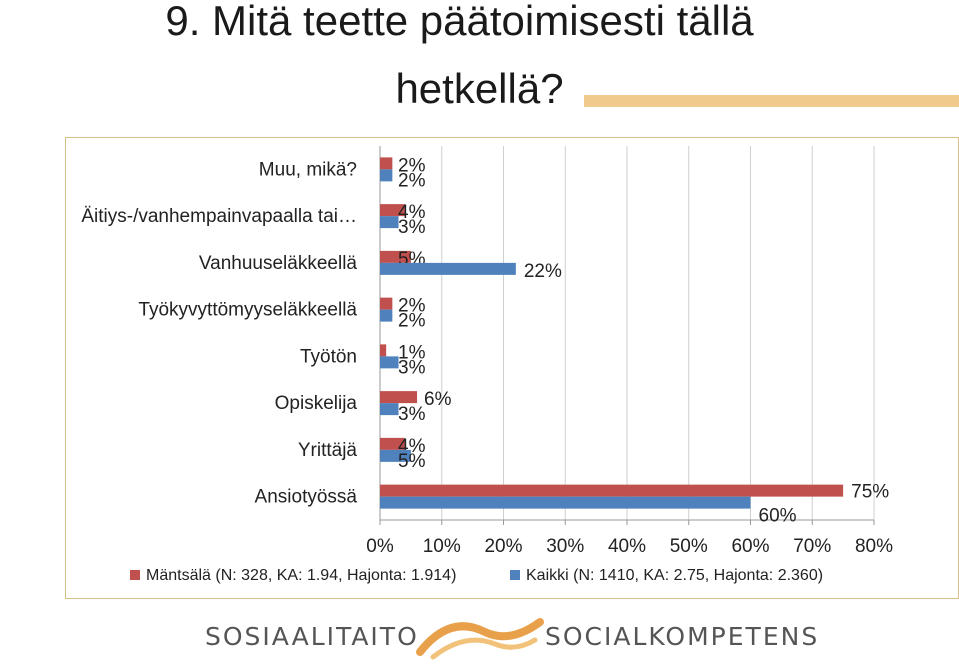 This screenshot has width=959, height=668. I want to click on x-tick-label: 10%, so click(442, 546).